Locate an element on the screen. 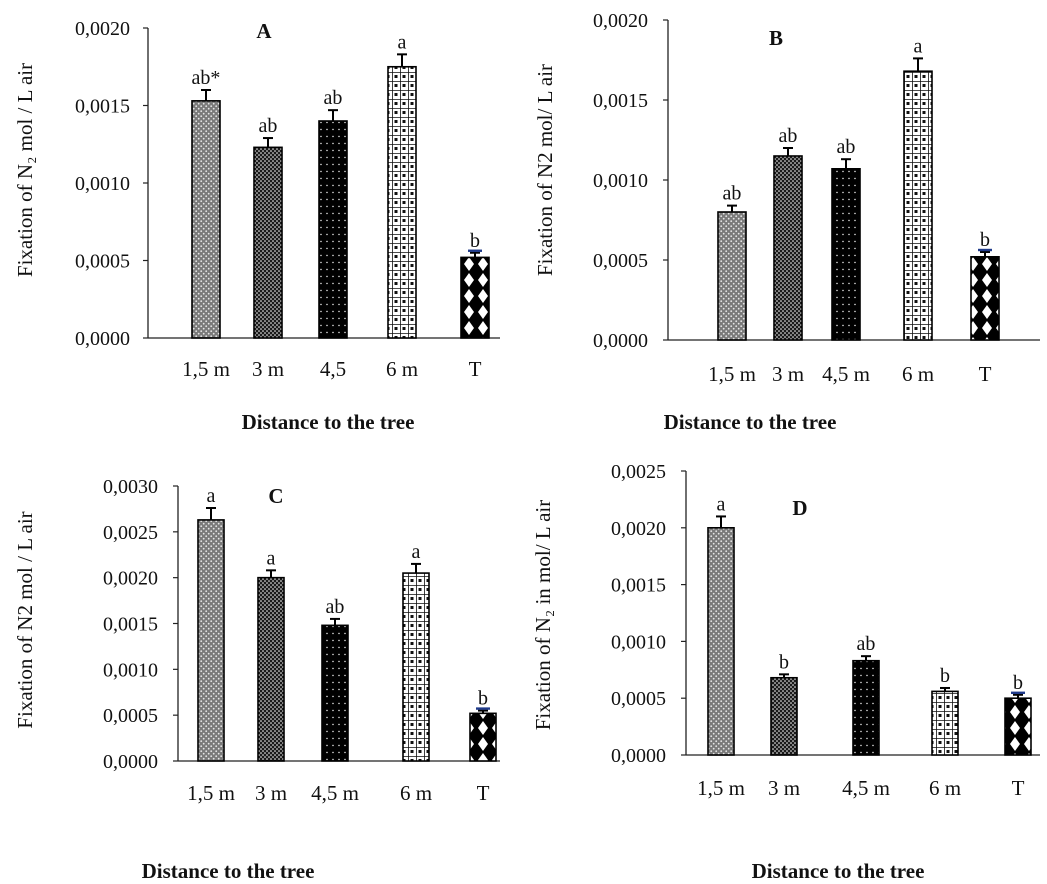 This screenshot has width=1047, height=884. y-tick-label: 0,0030 is located at coordinates (130, 487).